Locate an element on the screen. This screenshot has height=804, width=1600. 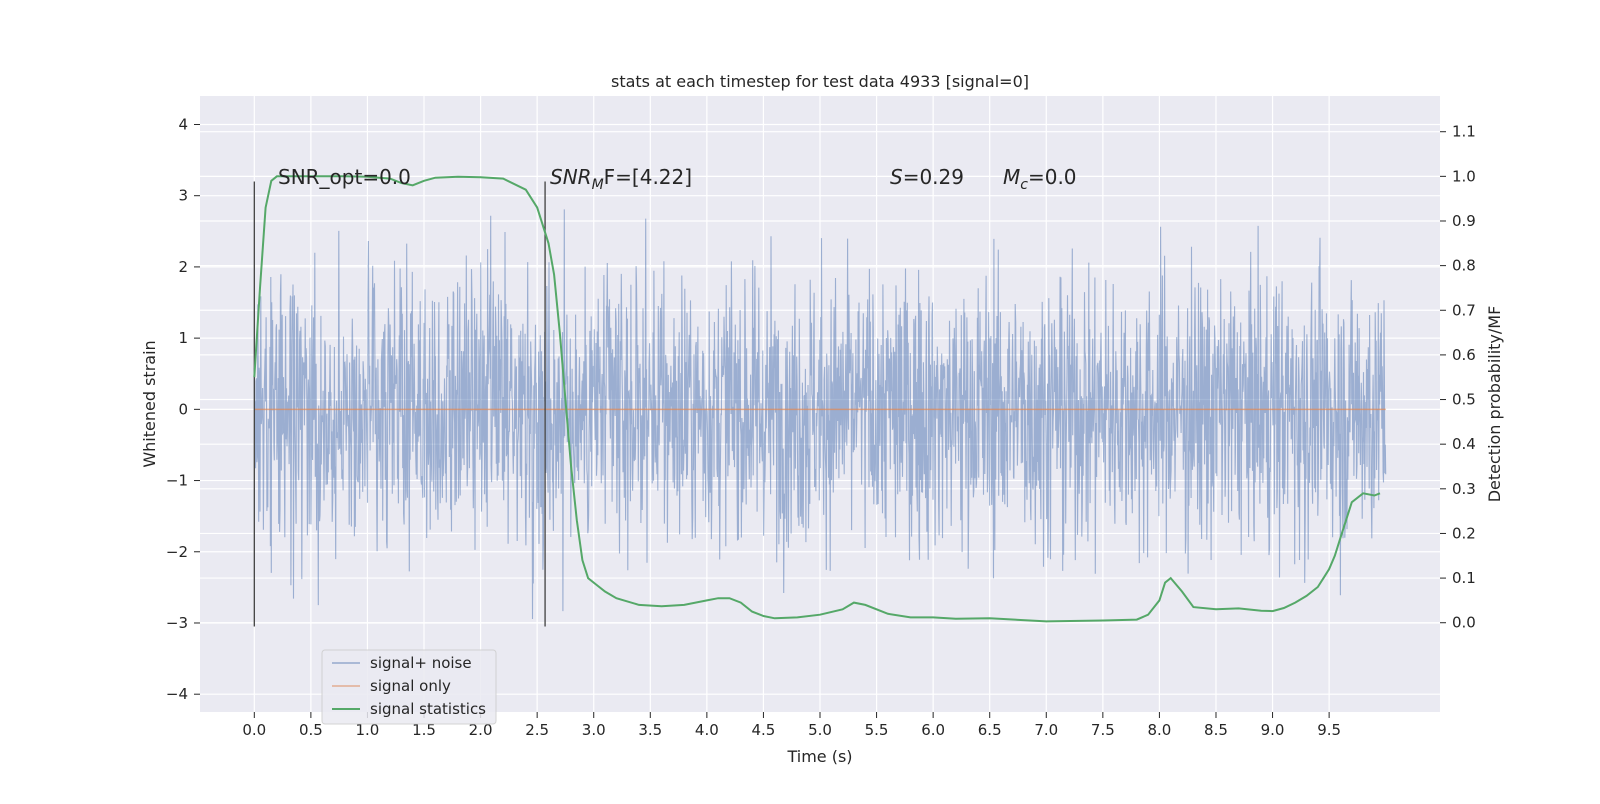
annotation-snr-mf: SNRMF=[4.22] is located at coordinates (621, 179).